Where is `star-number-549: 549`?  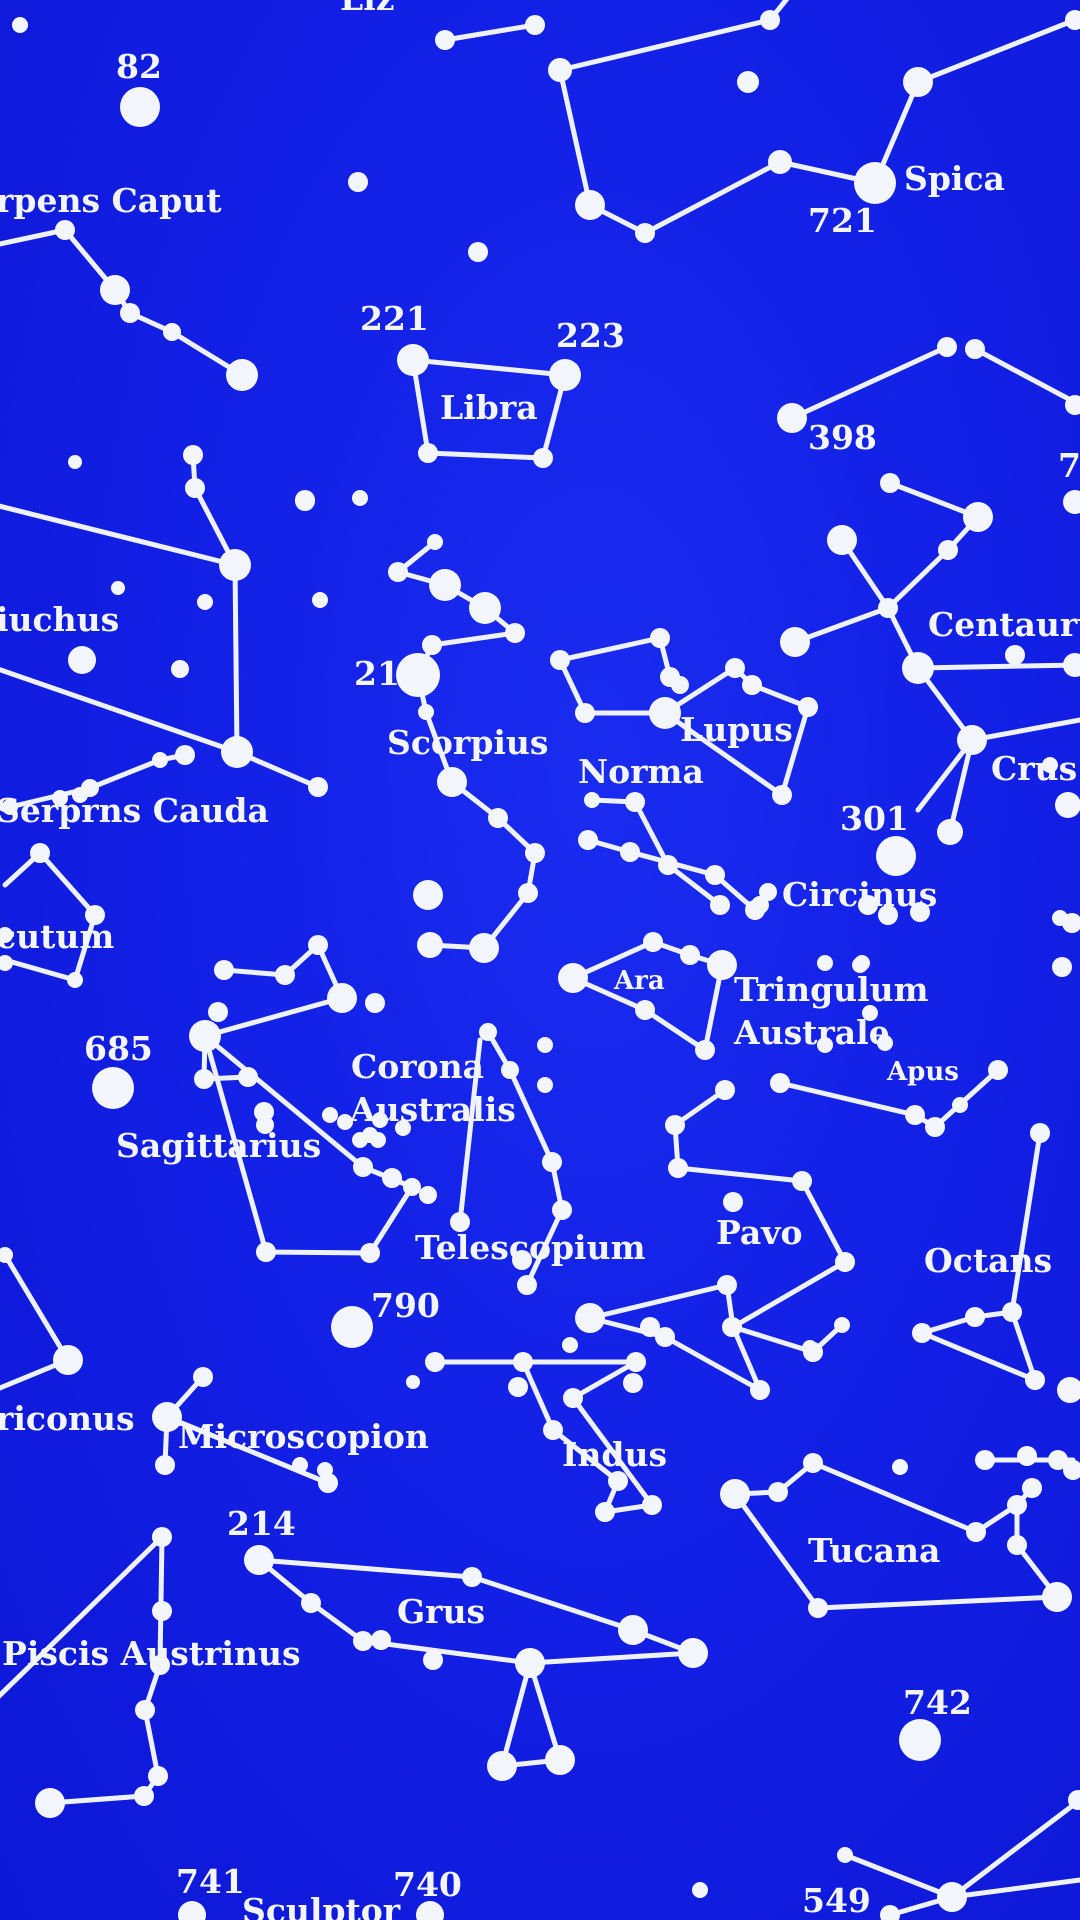 star-number-549: 549 is located at coordinates (836, 1900).